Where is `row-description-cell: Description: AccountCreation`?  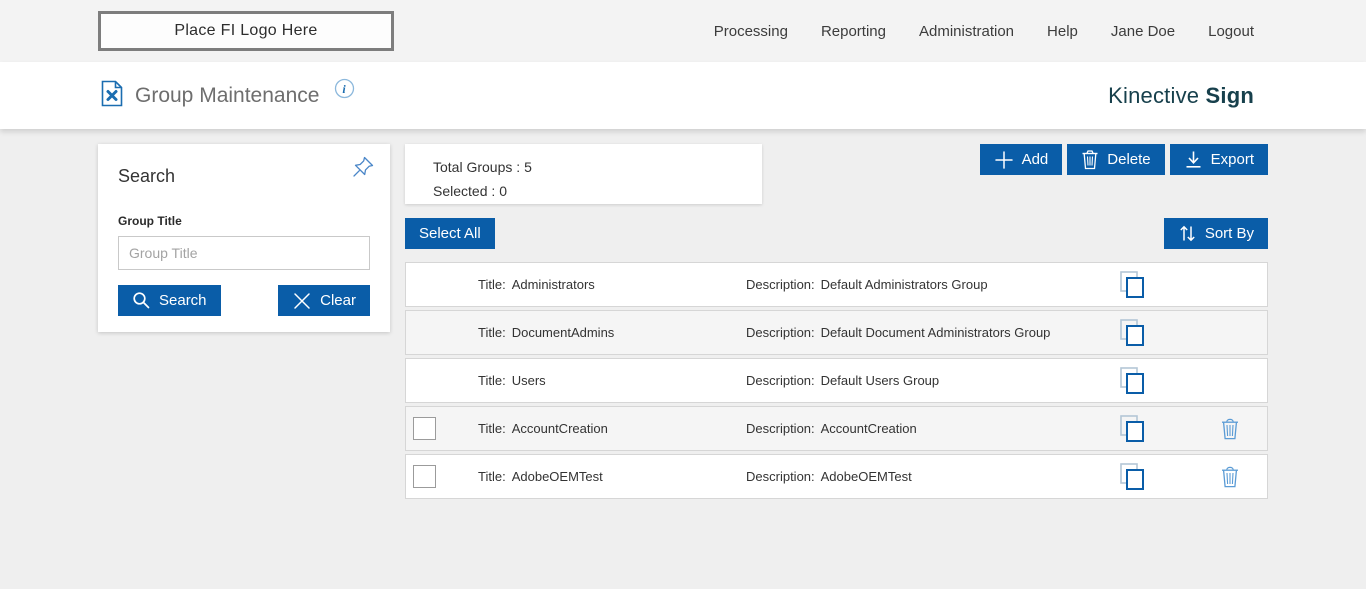
row-description-cell: Description: AccountCreation is located at coordinates (909, 428).